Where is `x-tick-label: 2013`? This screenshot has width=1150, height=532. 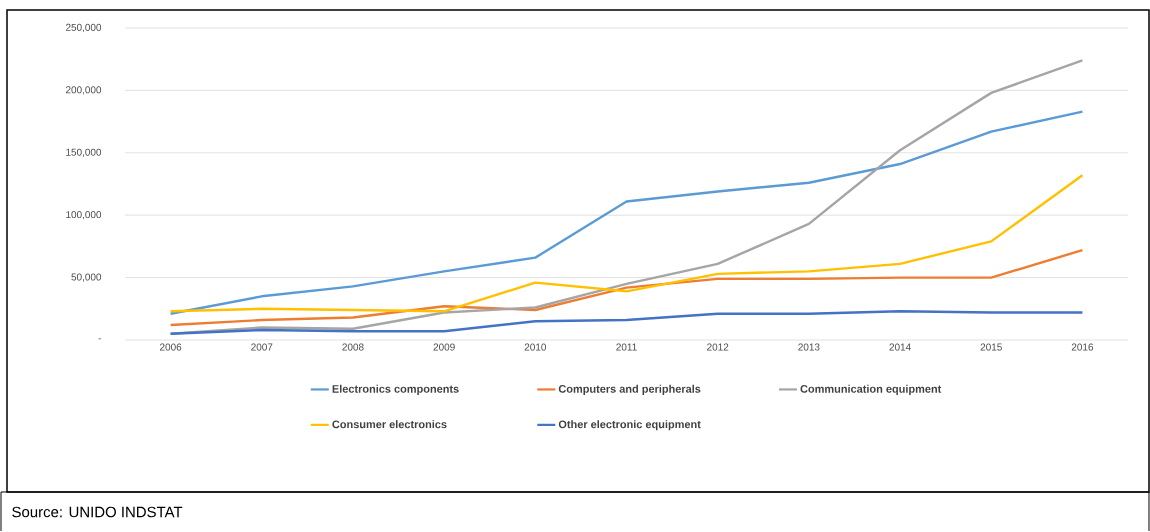 x-tick-label: 2013 is located at coordinates (809, 347).